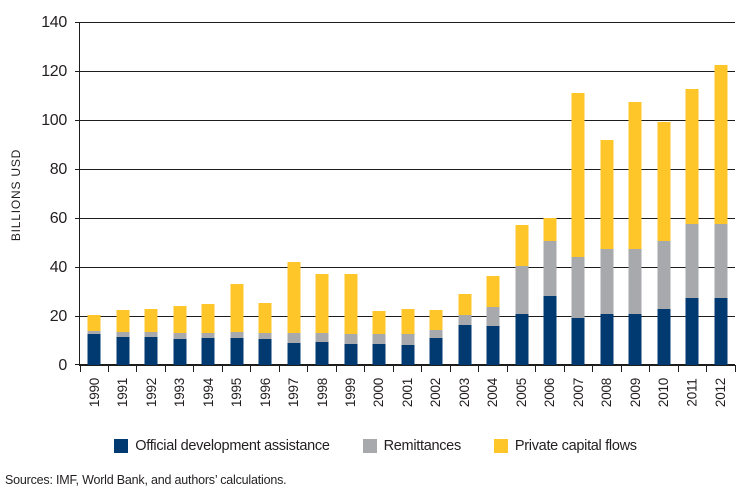 Image resolution: width=751 pixels, height=495 pixels. I want to click on x-tick-label-1990: 1990, so click(94, 392).